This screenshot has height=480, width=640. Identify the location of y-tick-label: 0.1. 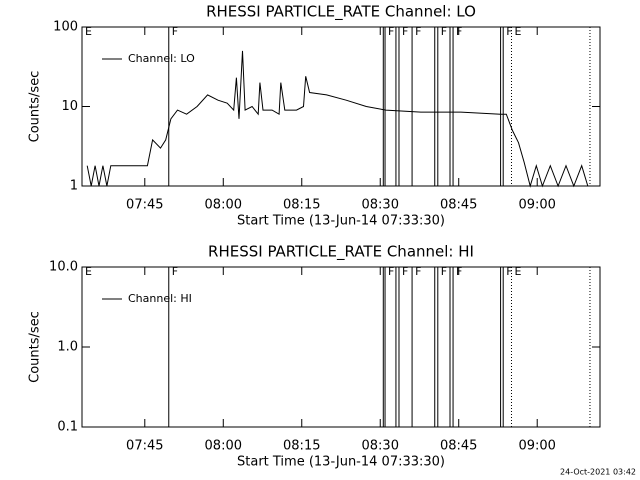
(67, 427).